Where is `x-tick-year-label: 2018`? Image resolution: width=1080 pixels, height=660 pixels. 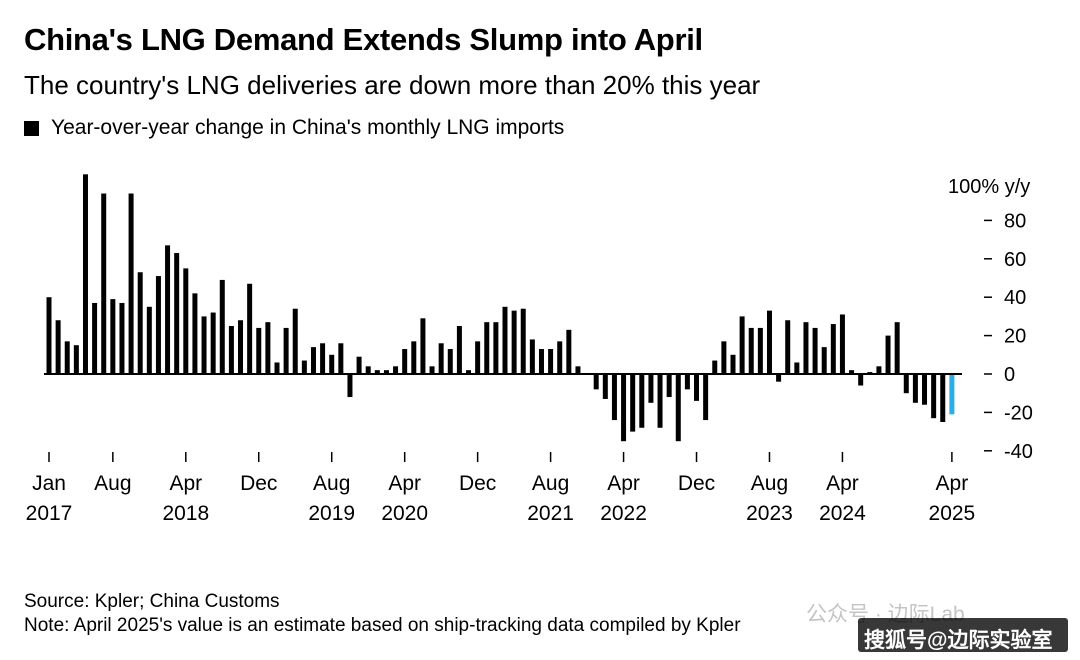
x-tick-year-label: 2018 is located at coordinates (185, 513).